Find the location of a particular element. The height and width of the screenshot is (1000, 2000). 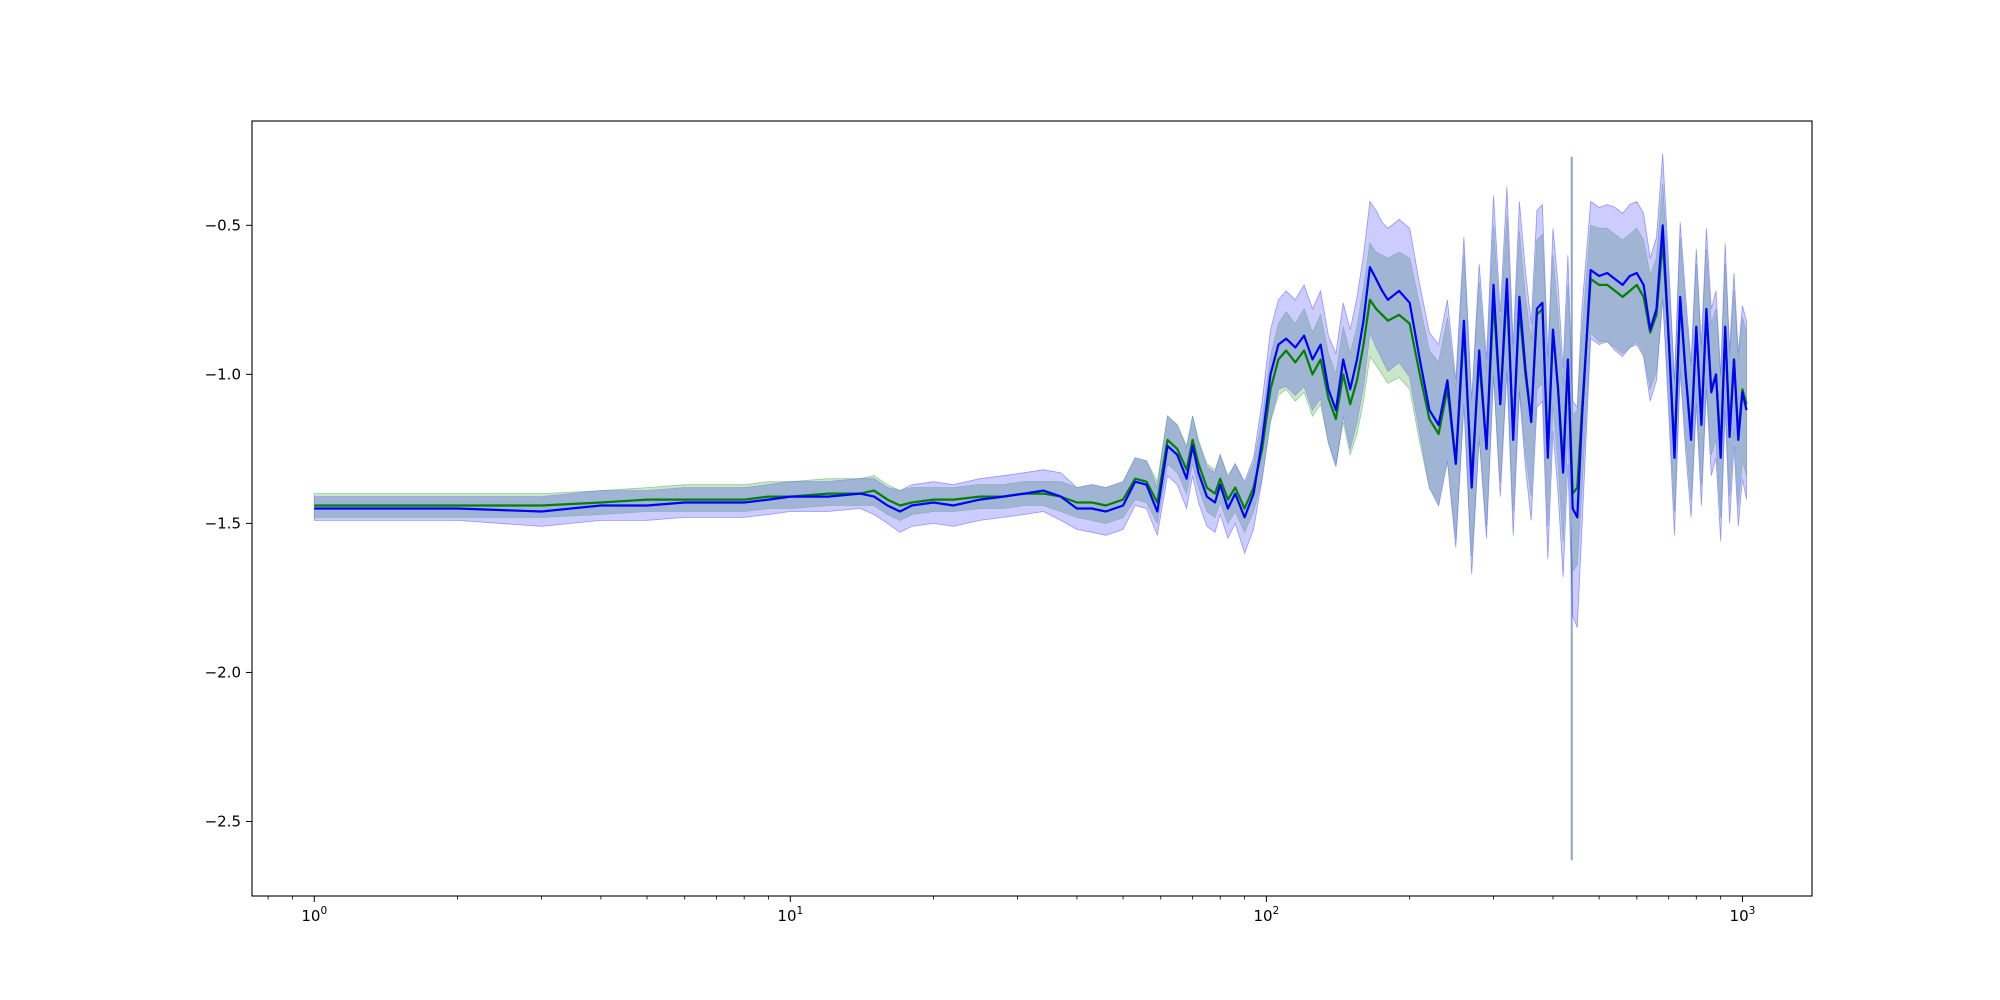

y-axis: −2.5 −2.0 −1.5 −1.0 −0.5 is located at coordinates (228, 523).